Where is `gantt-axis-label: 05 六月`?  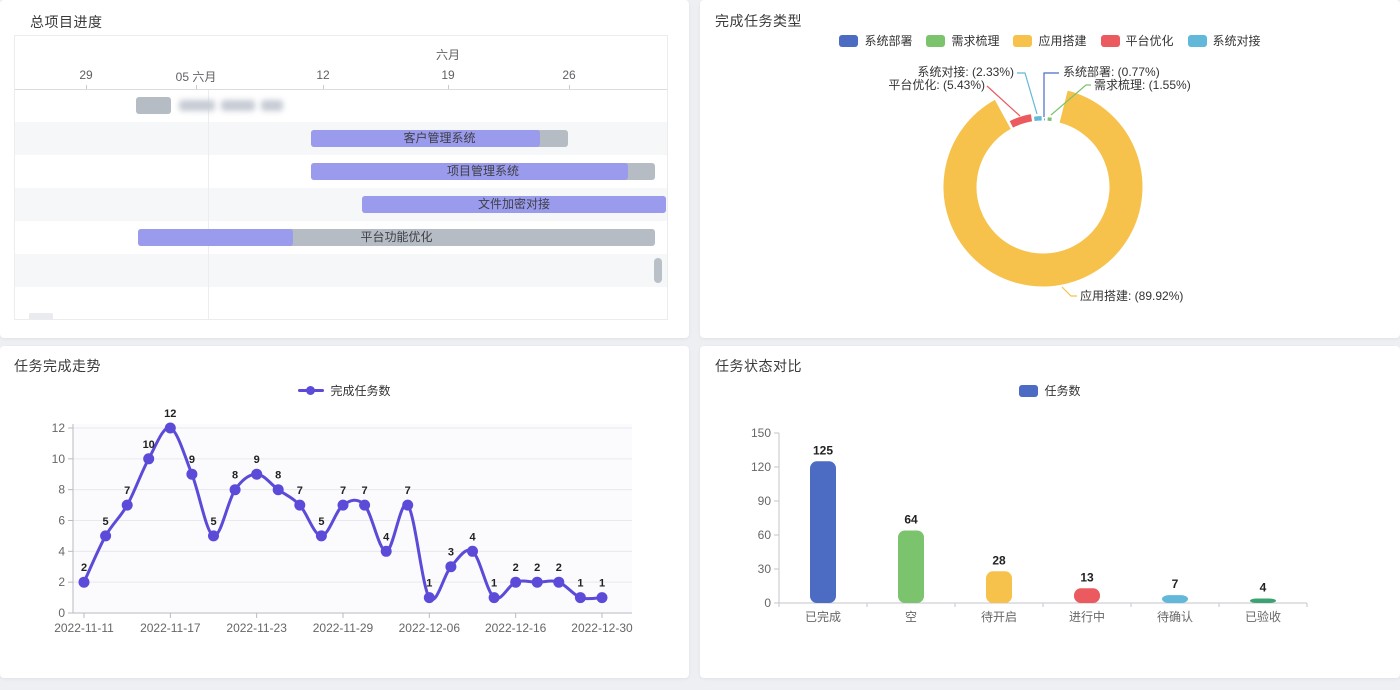 gantt-axis-label: 05 六月 is located at coordinates (196, 77).